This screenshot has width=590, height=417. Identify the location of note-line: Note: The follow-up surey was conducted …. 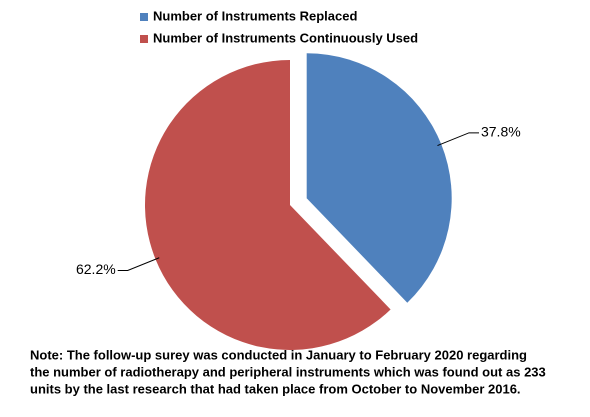
(278, 354).